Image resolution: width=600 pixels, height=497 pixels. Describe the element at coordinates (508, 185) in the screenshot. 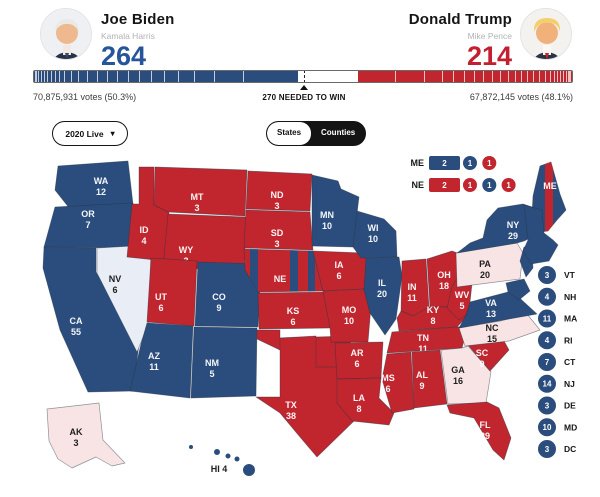

I see `split-legend-NE-value-3: 1` at that location.